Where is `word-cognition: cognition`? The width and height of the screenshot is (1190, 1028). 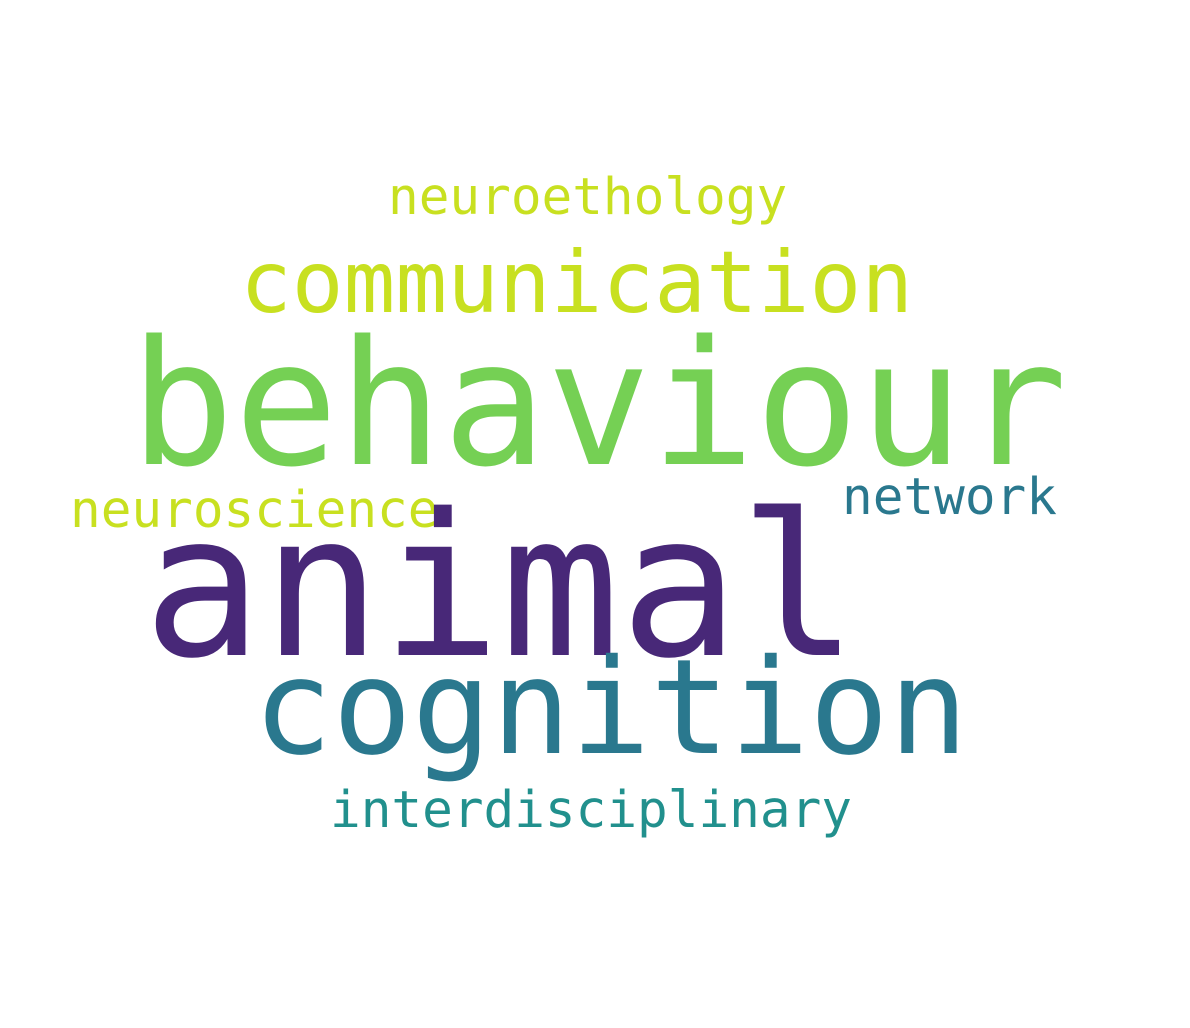 word-cognition: cognition is located at coordinates (611, 708).